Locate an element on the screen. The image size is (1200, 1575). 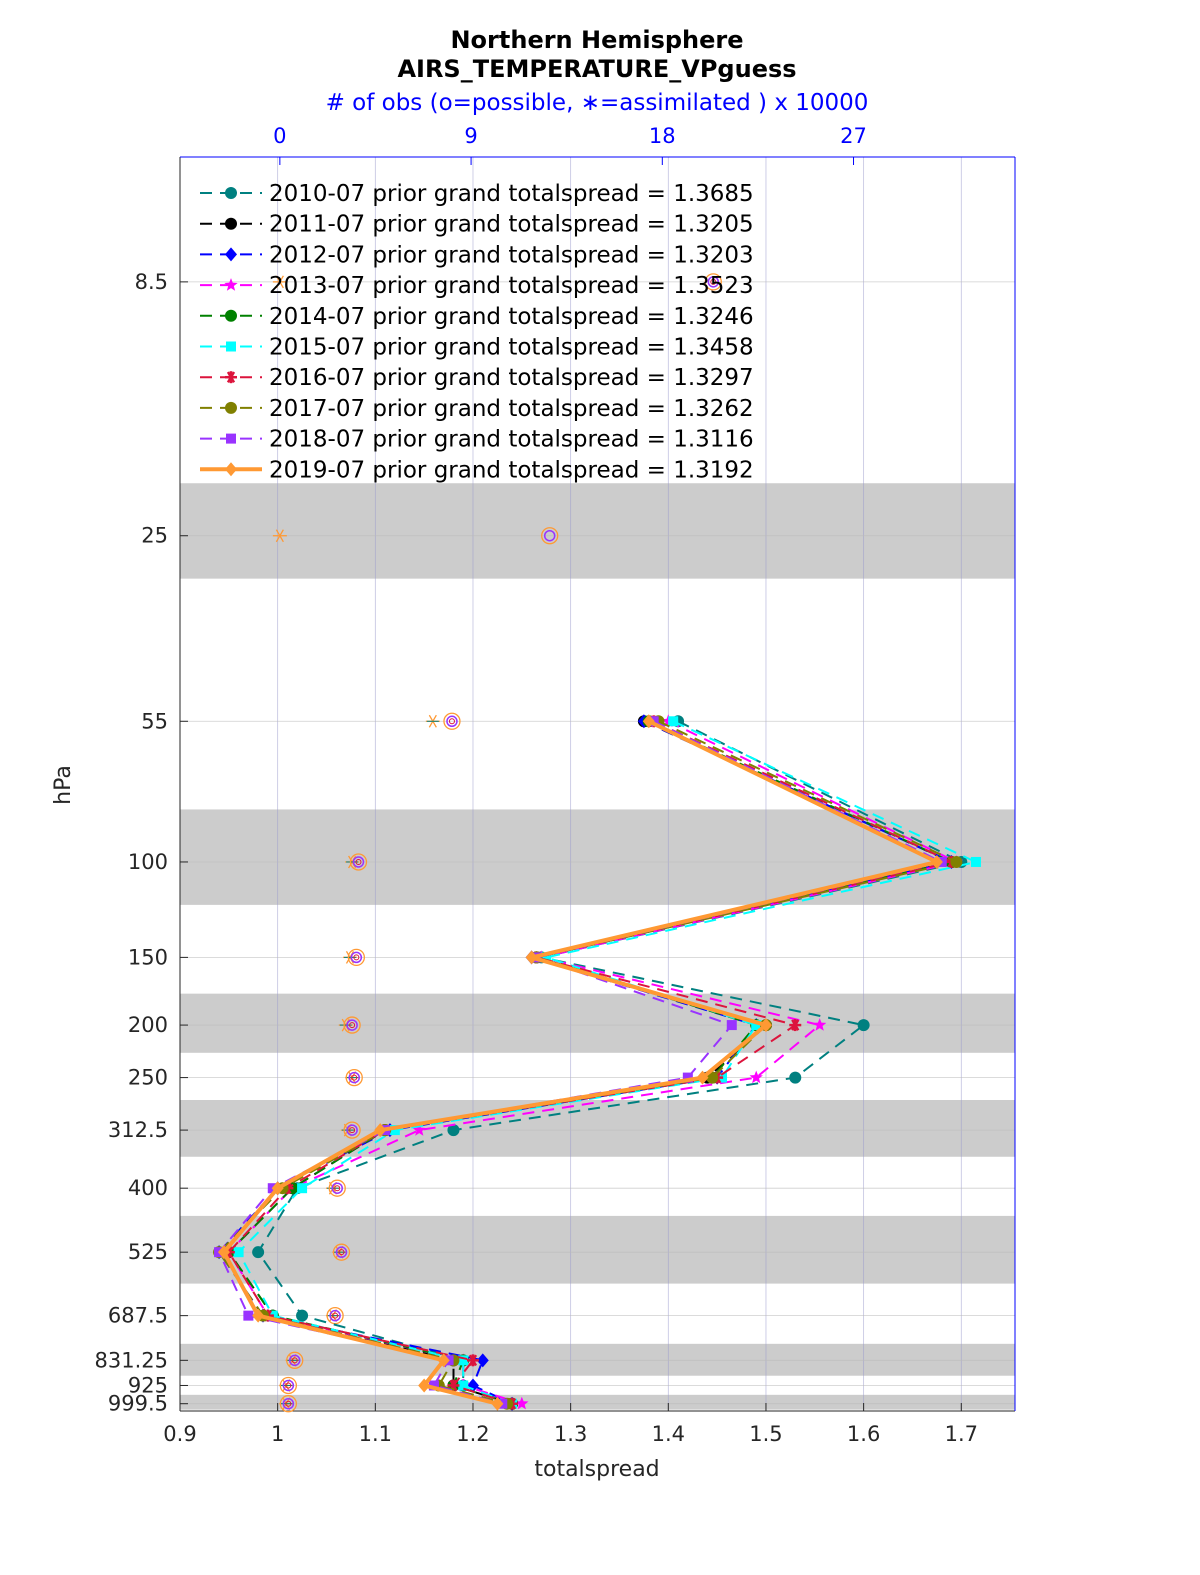
top-tick-label: 9 is located at coordinates (470, 136).